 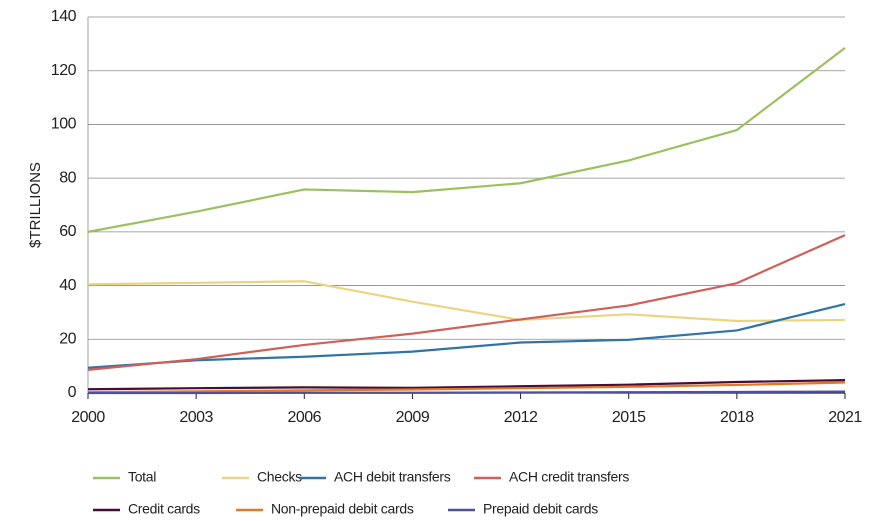 What do you see at coordinates (142, 477) in the screenshot?
I see `legend-label: Total` at bounding box center [142, 477].